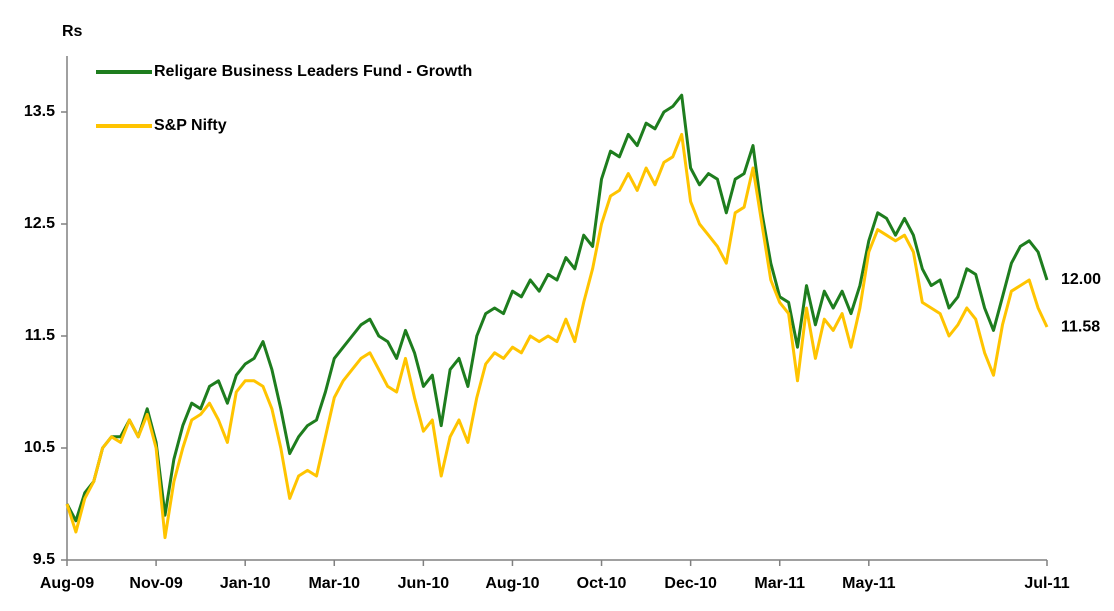  I want to click on x-tick-label: Oct-10, so click(602, 583).